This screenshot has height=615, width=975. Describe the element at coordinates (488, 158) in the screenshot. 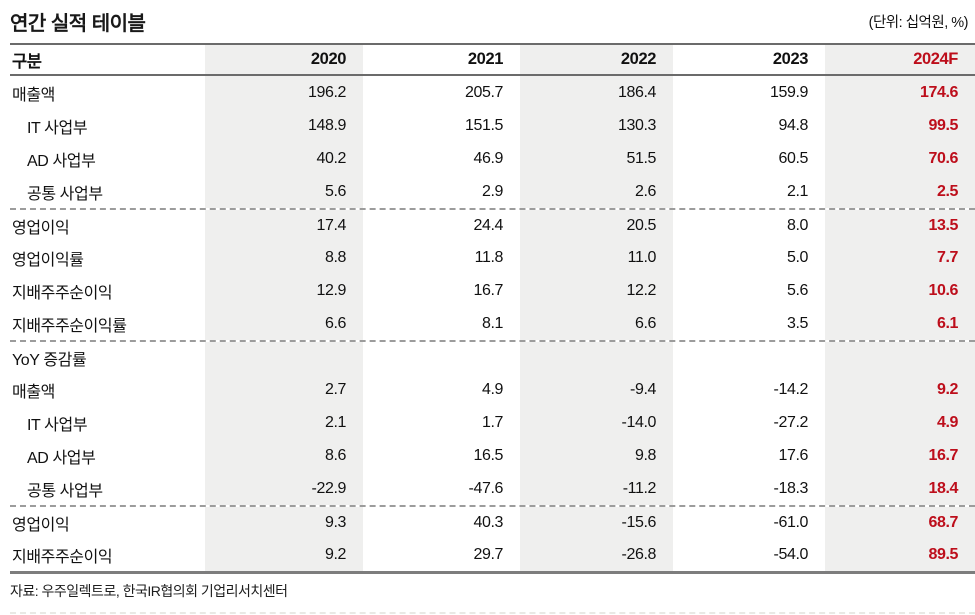

I see `value-cell: 46.9` at that location.